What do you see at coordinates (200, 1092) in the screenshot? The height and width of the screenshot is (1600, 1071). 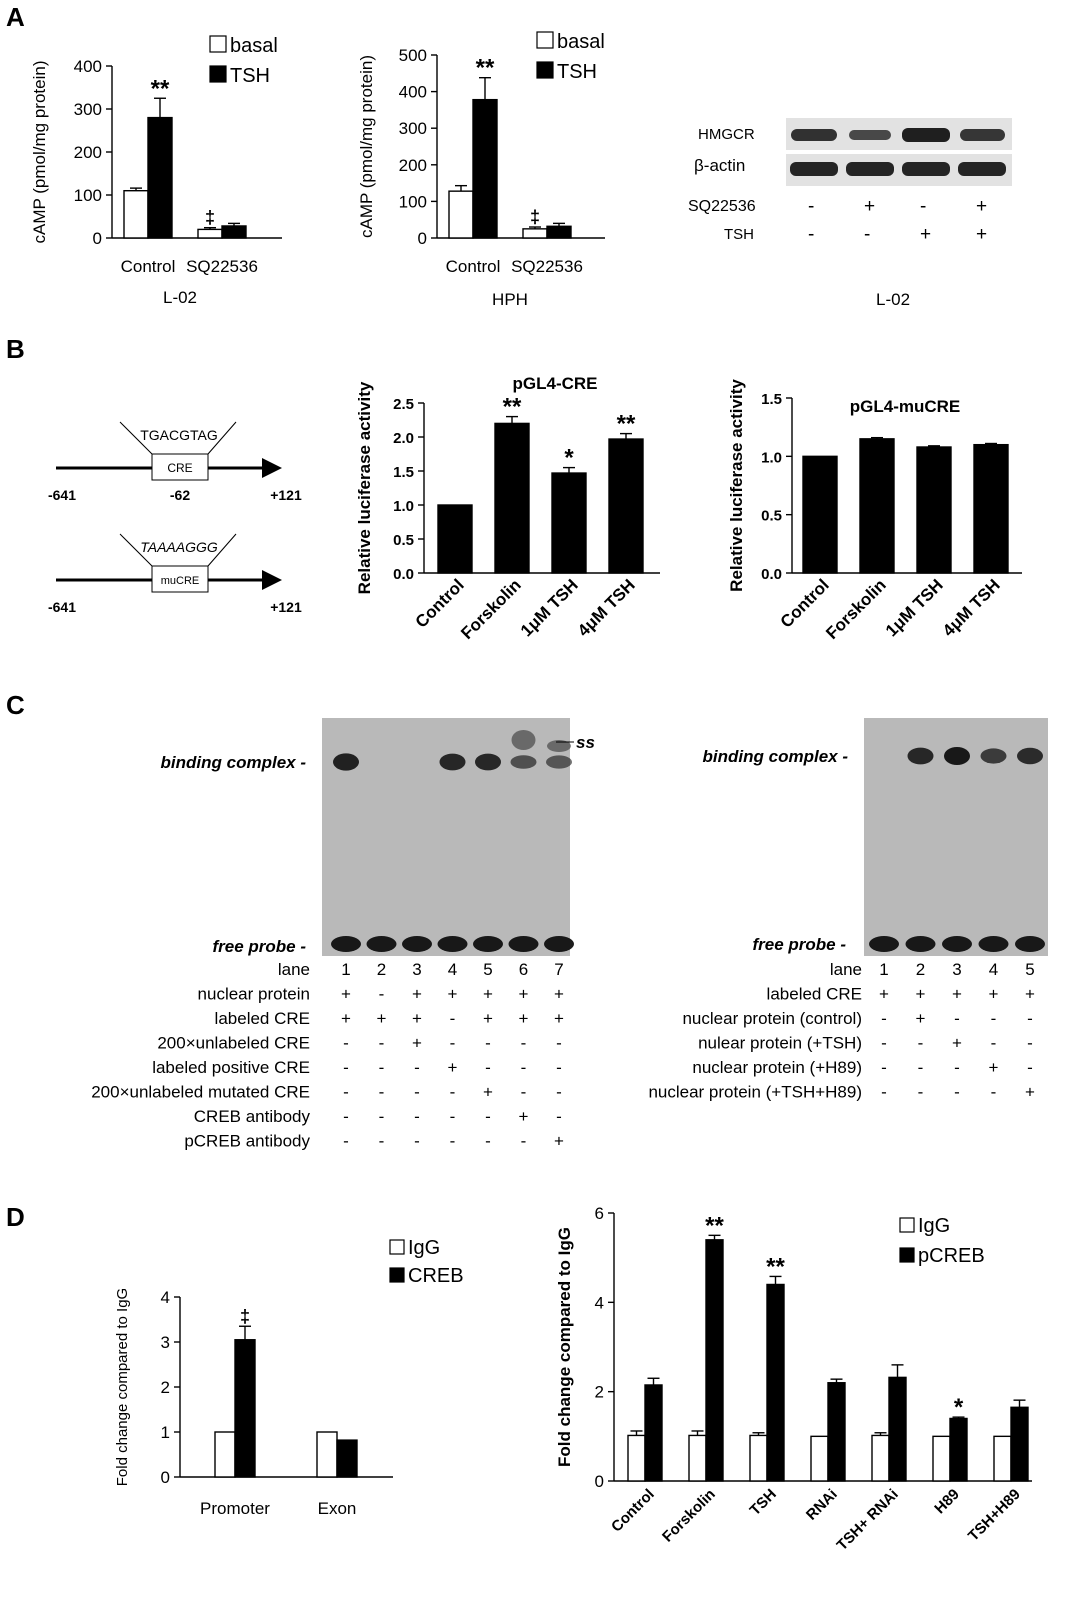 I see `condition-label: 200×unlabeled mutated CRE` at bounding box center [200, 1092].